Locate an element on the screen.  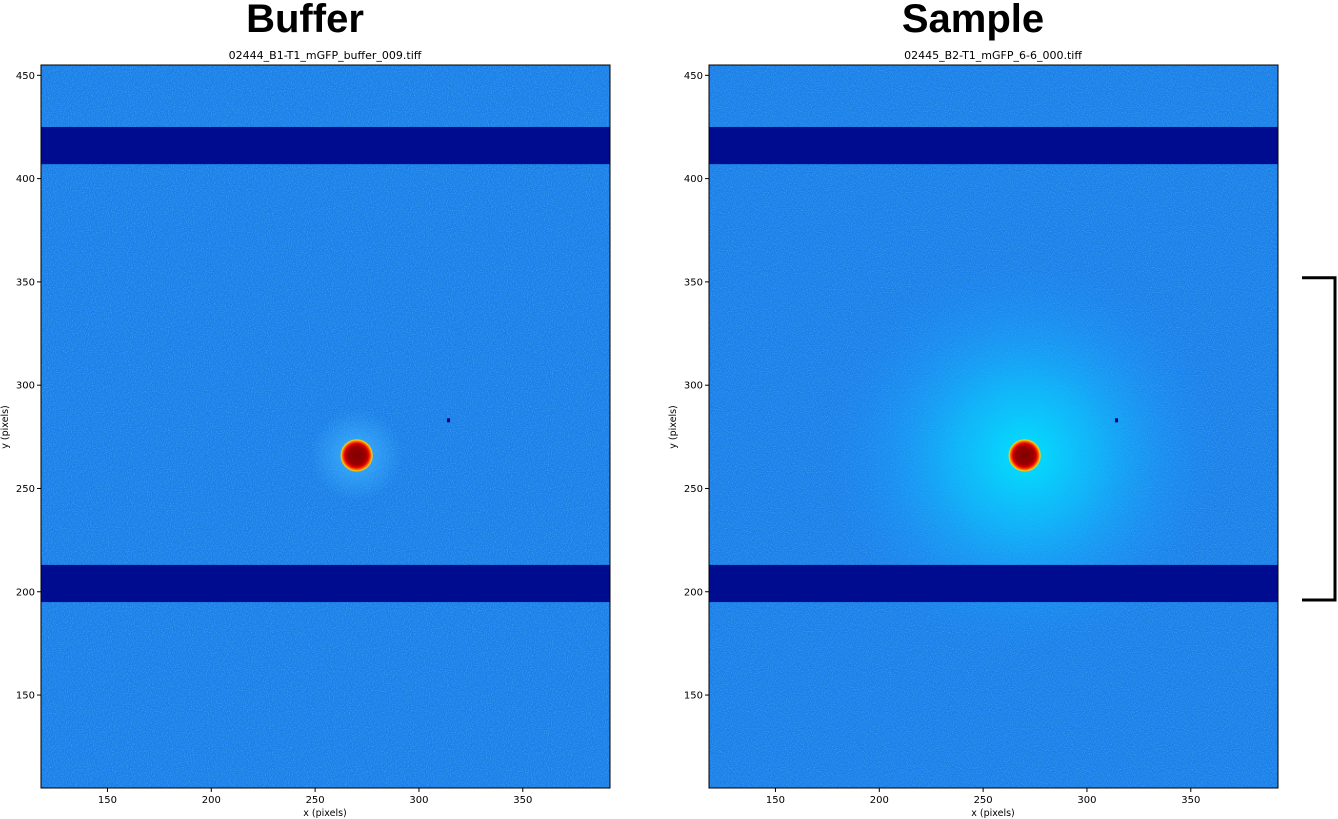
sample-y-tick-label: 300 is located at coordinates (693, 386).